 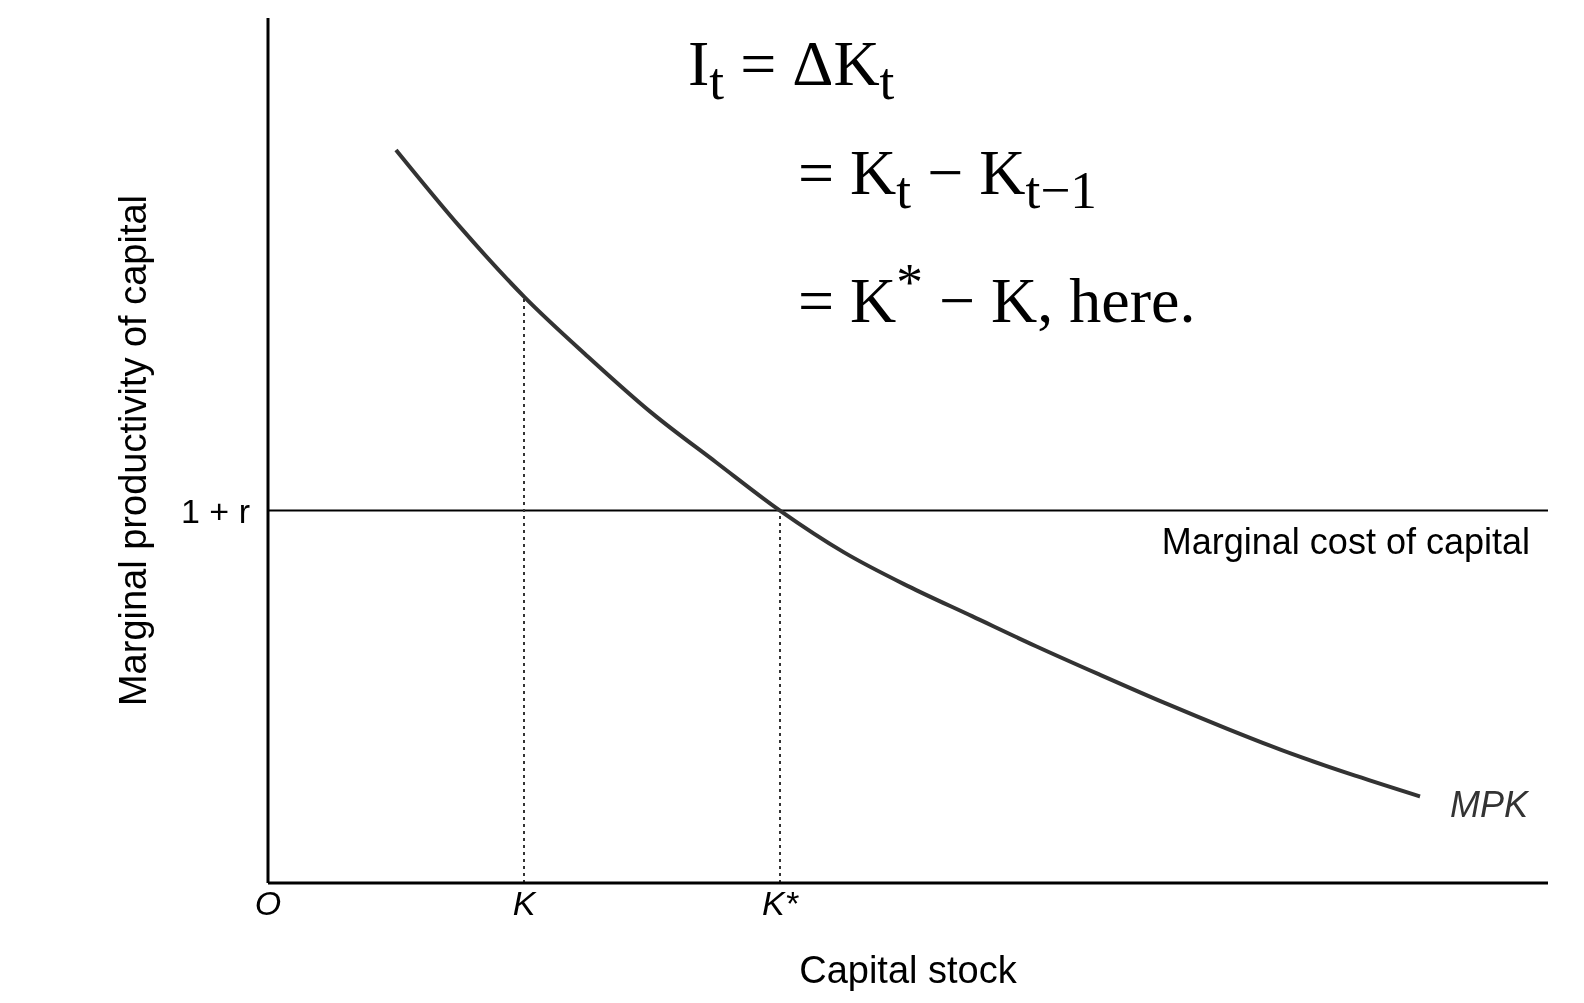 What do you see at coordinates (792, 70) in the screenshot?
I see `text: I$_{t}$ = ΔK$_{t}$` at bounding box center [792, 70].